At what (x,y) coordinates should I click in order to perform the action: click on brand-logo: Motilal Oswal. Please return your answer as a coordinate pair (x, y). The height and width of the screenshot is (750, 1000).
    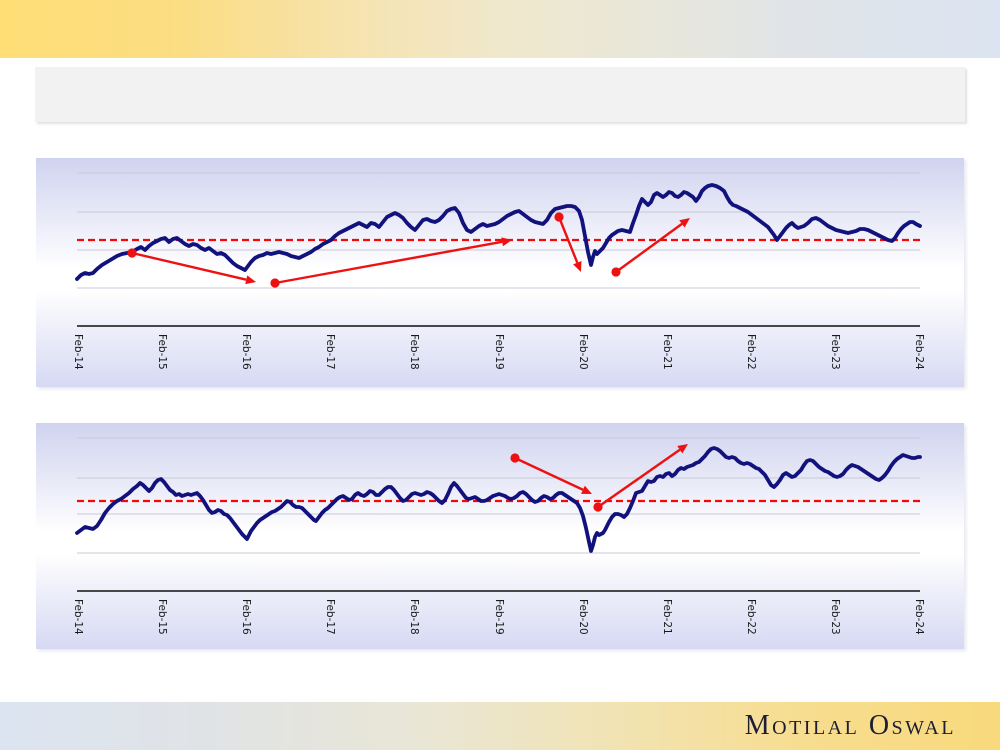
    Looking at the image, I should click on (850, 725).